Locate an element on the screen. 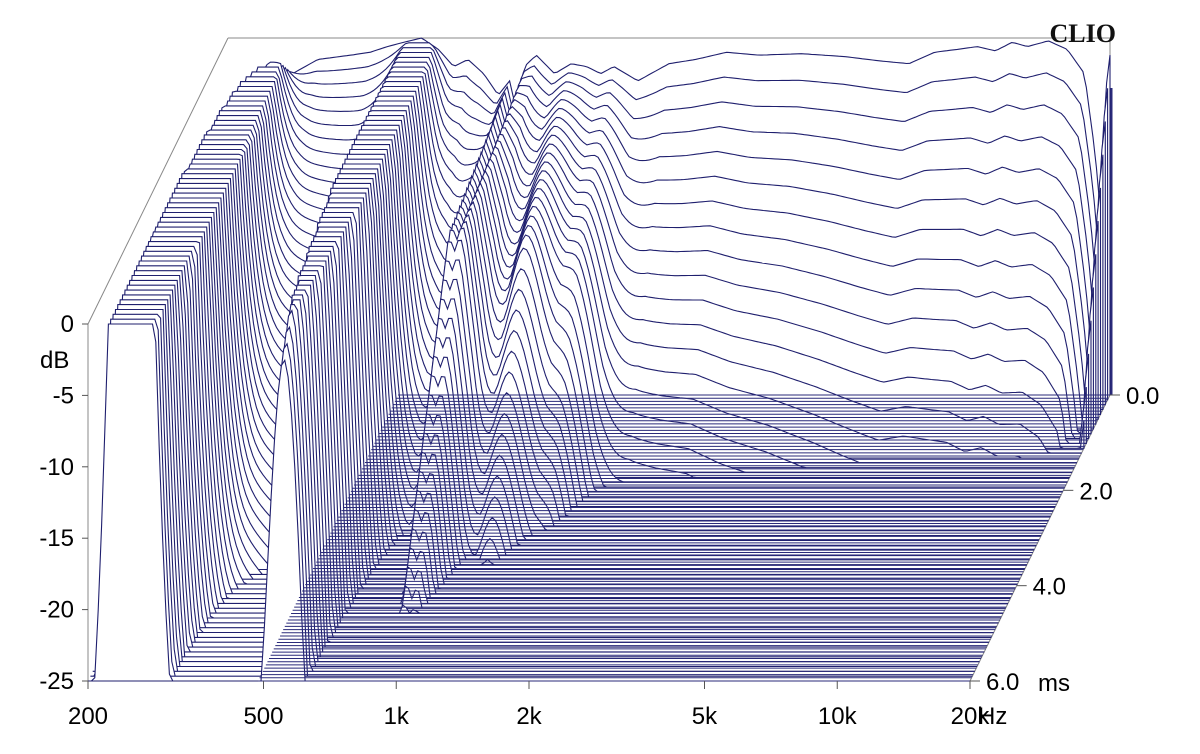 This screenshot has height=754, width=1200. time-tick-label: 4.0 is located at coordinates (1049, 587).